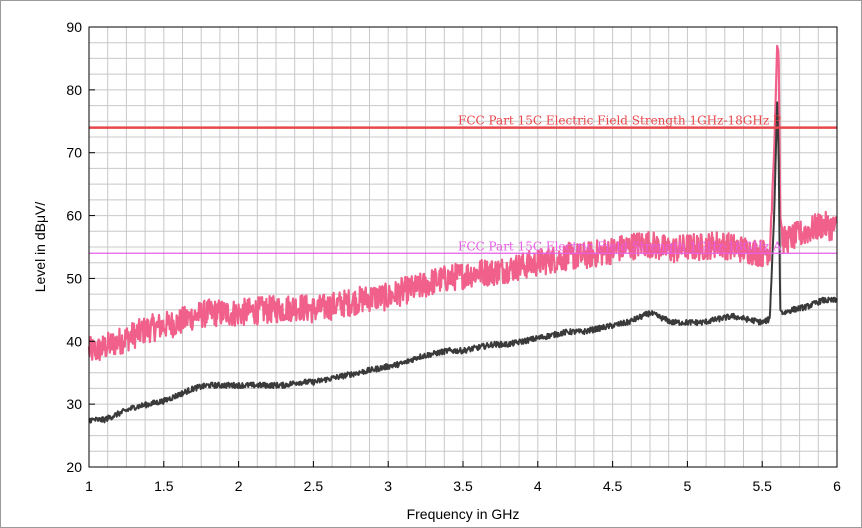 The height and width of the screenshot is (528, 862). What do you see at coordinates (613, 486) in the screenshot?
I see `x-tick-label: 4.5` at bounding box center [613, 486].